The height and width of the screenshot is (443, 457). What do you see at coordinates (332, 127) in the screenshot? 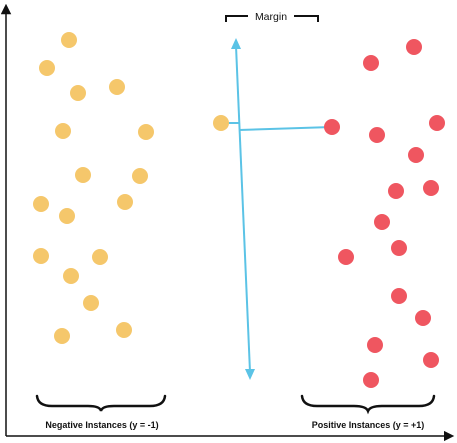
I see `positive-support-vector` at bounding box center [332, 127].